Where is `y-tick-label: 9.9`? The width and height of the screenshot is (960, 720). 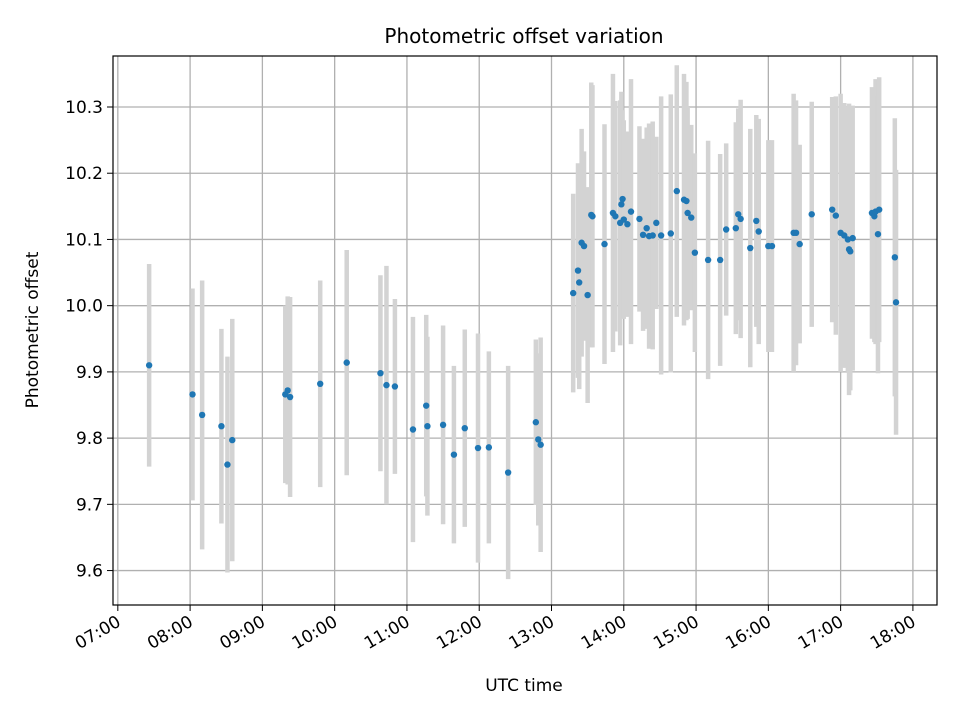 y-tick-label: 9.9 is located at coordinates (89, 373).